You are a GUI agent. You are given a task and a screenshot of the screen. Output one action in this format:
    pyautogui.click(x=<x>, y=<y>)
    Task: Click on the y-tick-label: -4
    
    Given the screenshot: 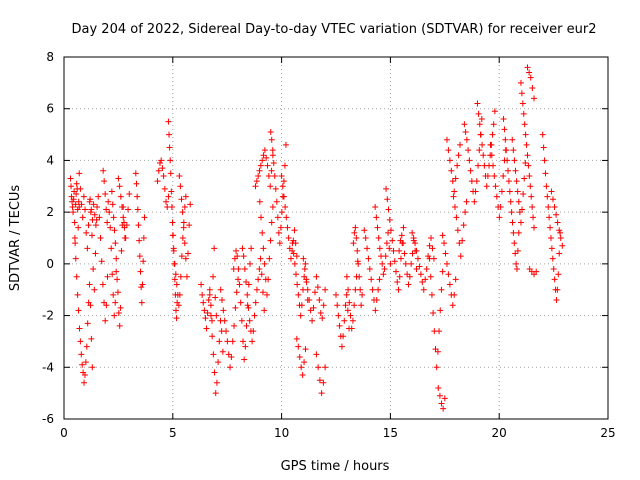 What is the action you would take?
    pyautogui.click(x=48, y=367)
    